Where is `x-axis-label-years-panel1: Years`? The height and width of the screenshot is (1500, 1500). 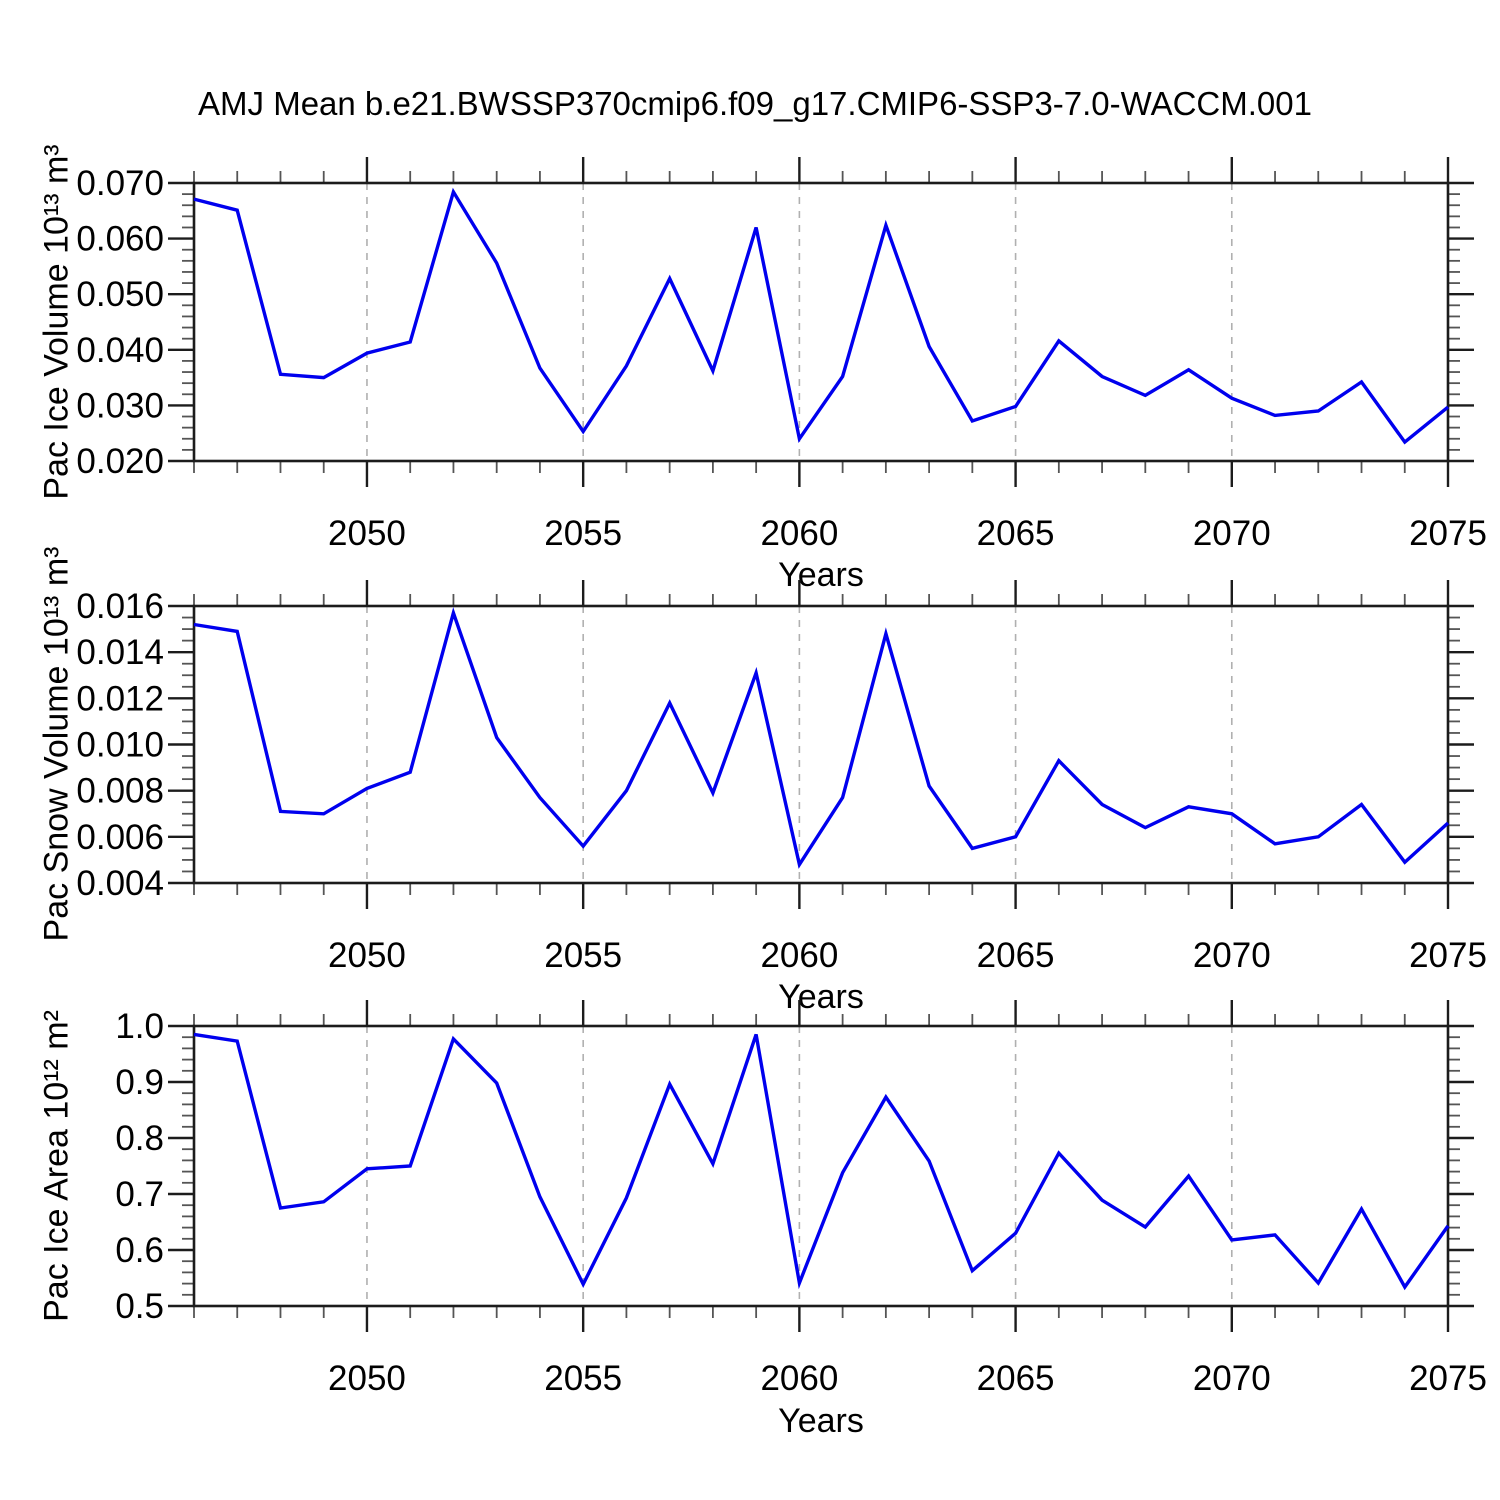 x-axis-label-years-panel1: Years is located at coordinates (821, 575).